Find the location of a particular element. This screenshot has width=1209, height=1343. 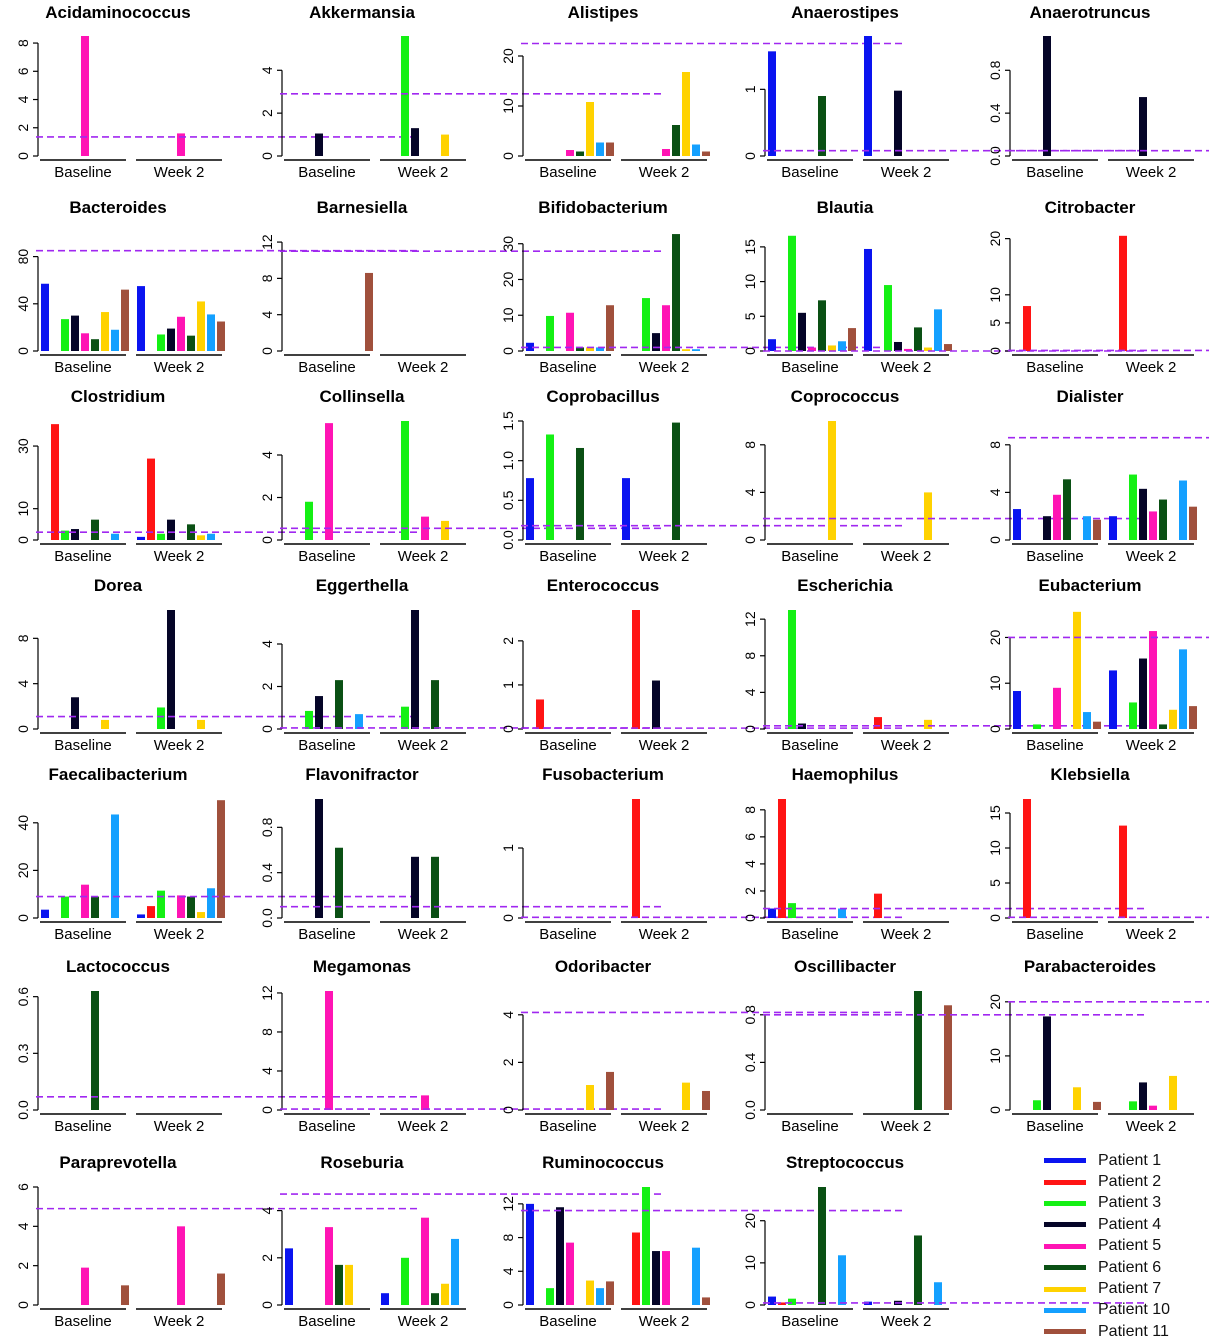

y-tick-label: 20 is located at coordinates (23, 870).